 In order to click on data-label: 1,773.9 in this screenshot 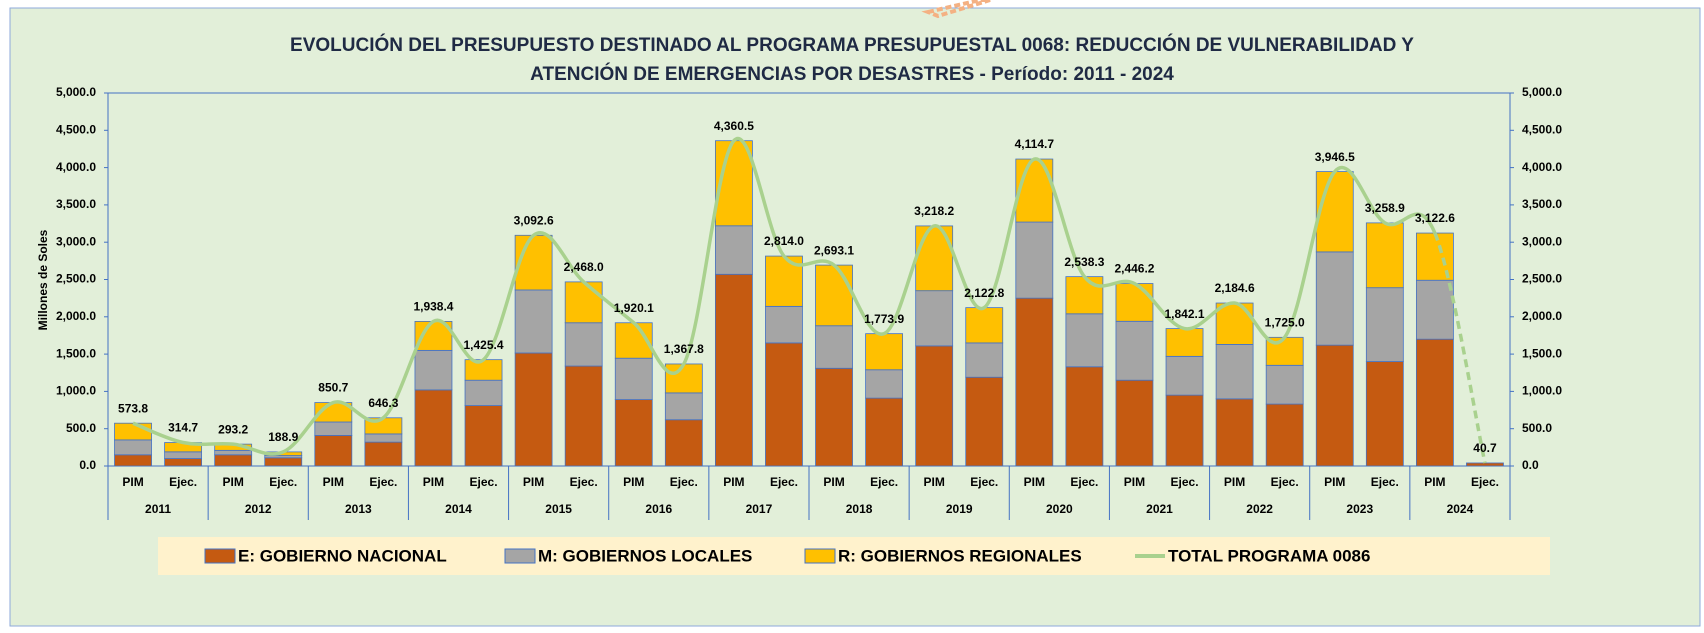, I will do `click(884, 319)`.